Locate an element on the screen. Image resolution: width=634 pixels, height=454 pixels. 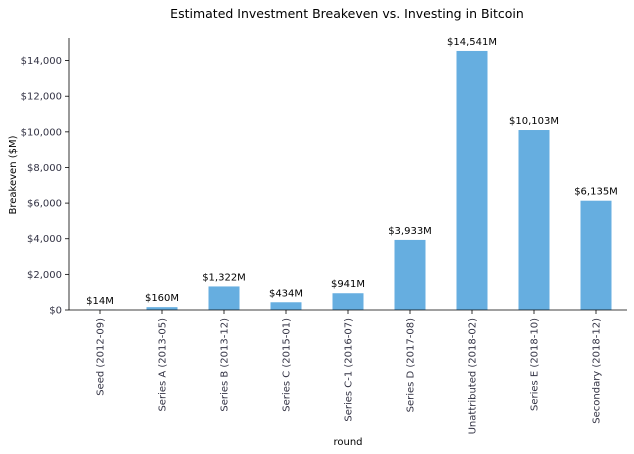
y-tick-label: $4,000 is located at coordinates (44, 239).